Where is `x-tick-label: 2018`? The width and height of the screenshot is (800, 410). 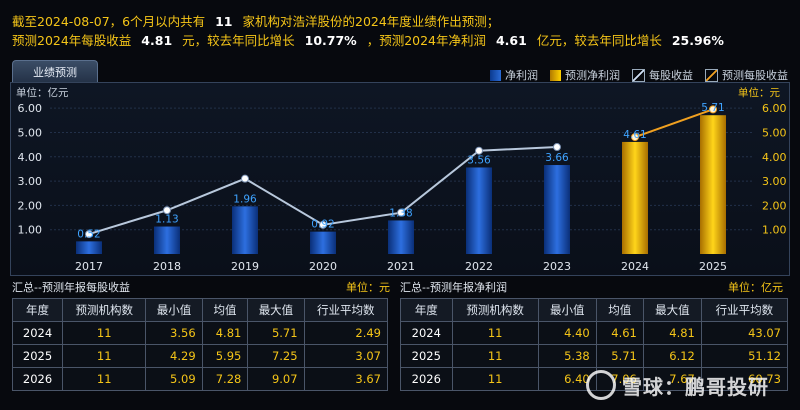
x-tick-label: 2018 is located at coordinates (167, 266).